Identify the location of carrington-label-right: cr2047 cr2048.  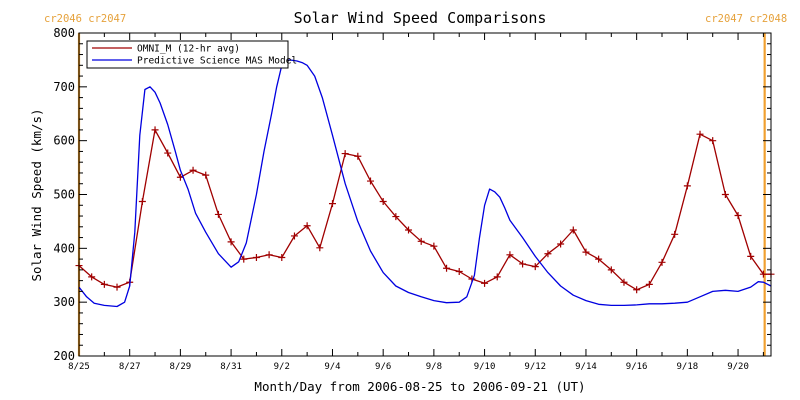
(746, 19).